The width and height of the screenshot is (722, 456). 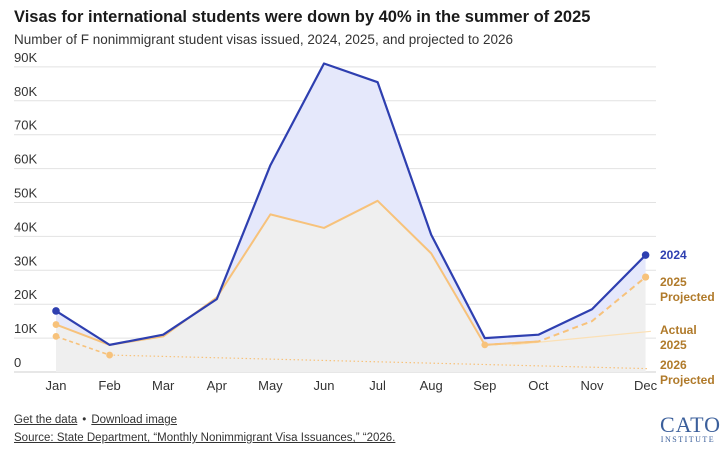 I want to click on x-tick-label: Nov, so click(x=592, y=385).